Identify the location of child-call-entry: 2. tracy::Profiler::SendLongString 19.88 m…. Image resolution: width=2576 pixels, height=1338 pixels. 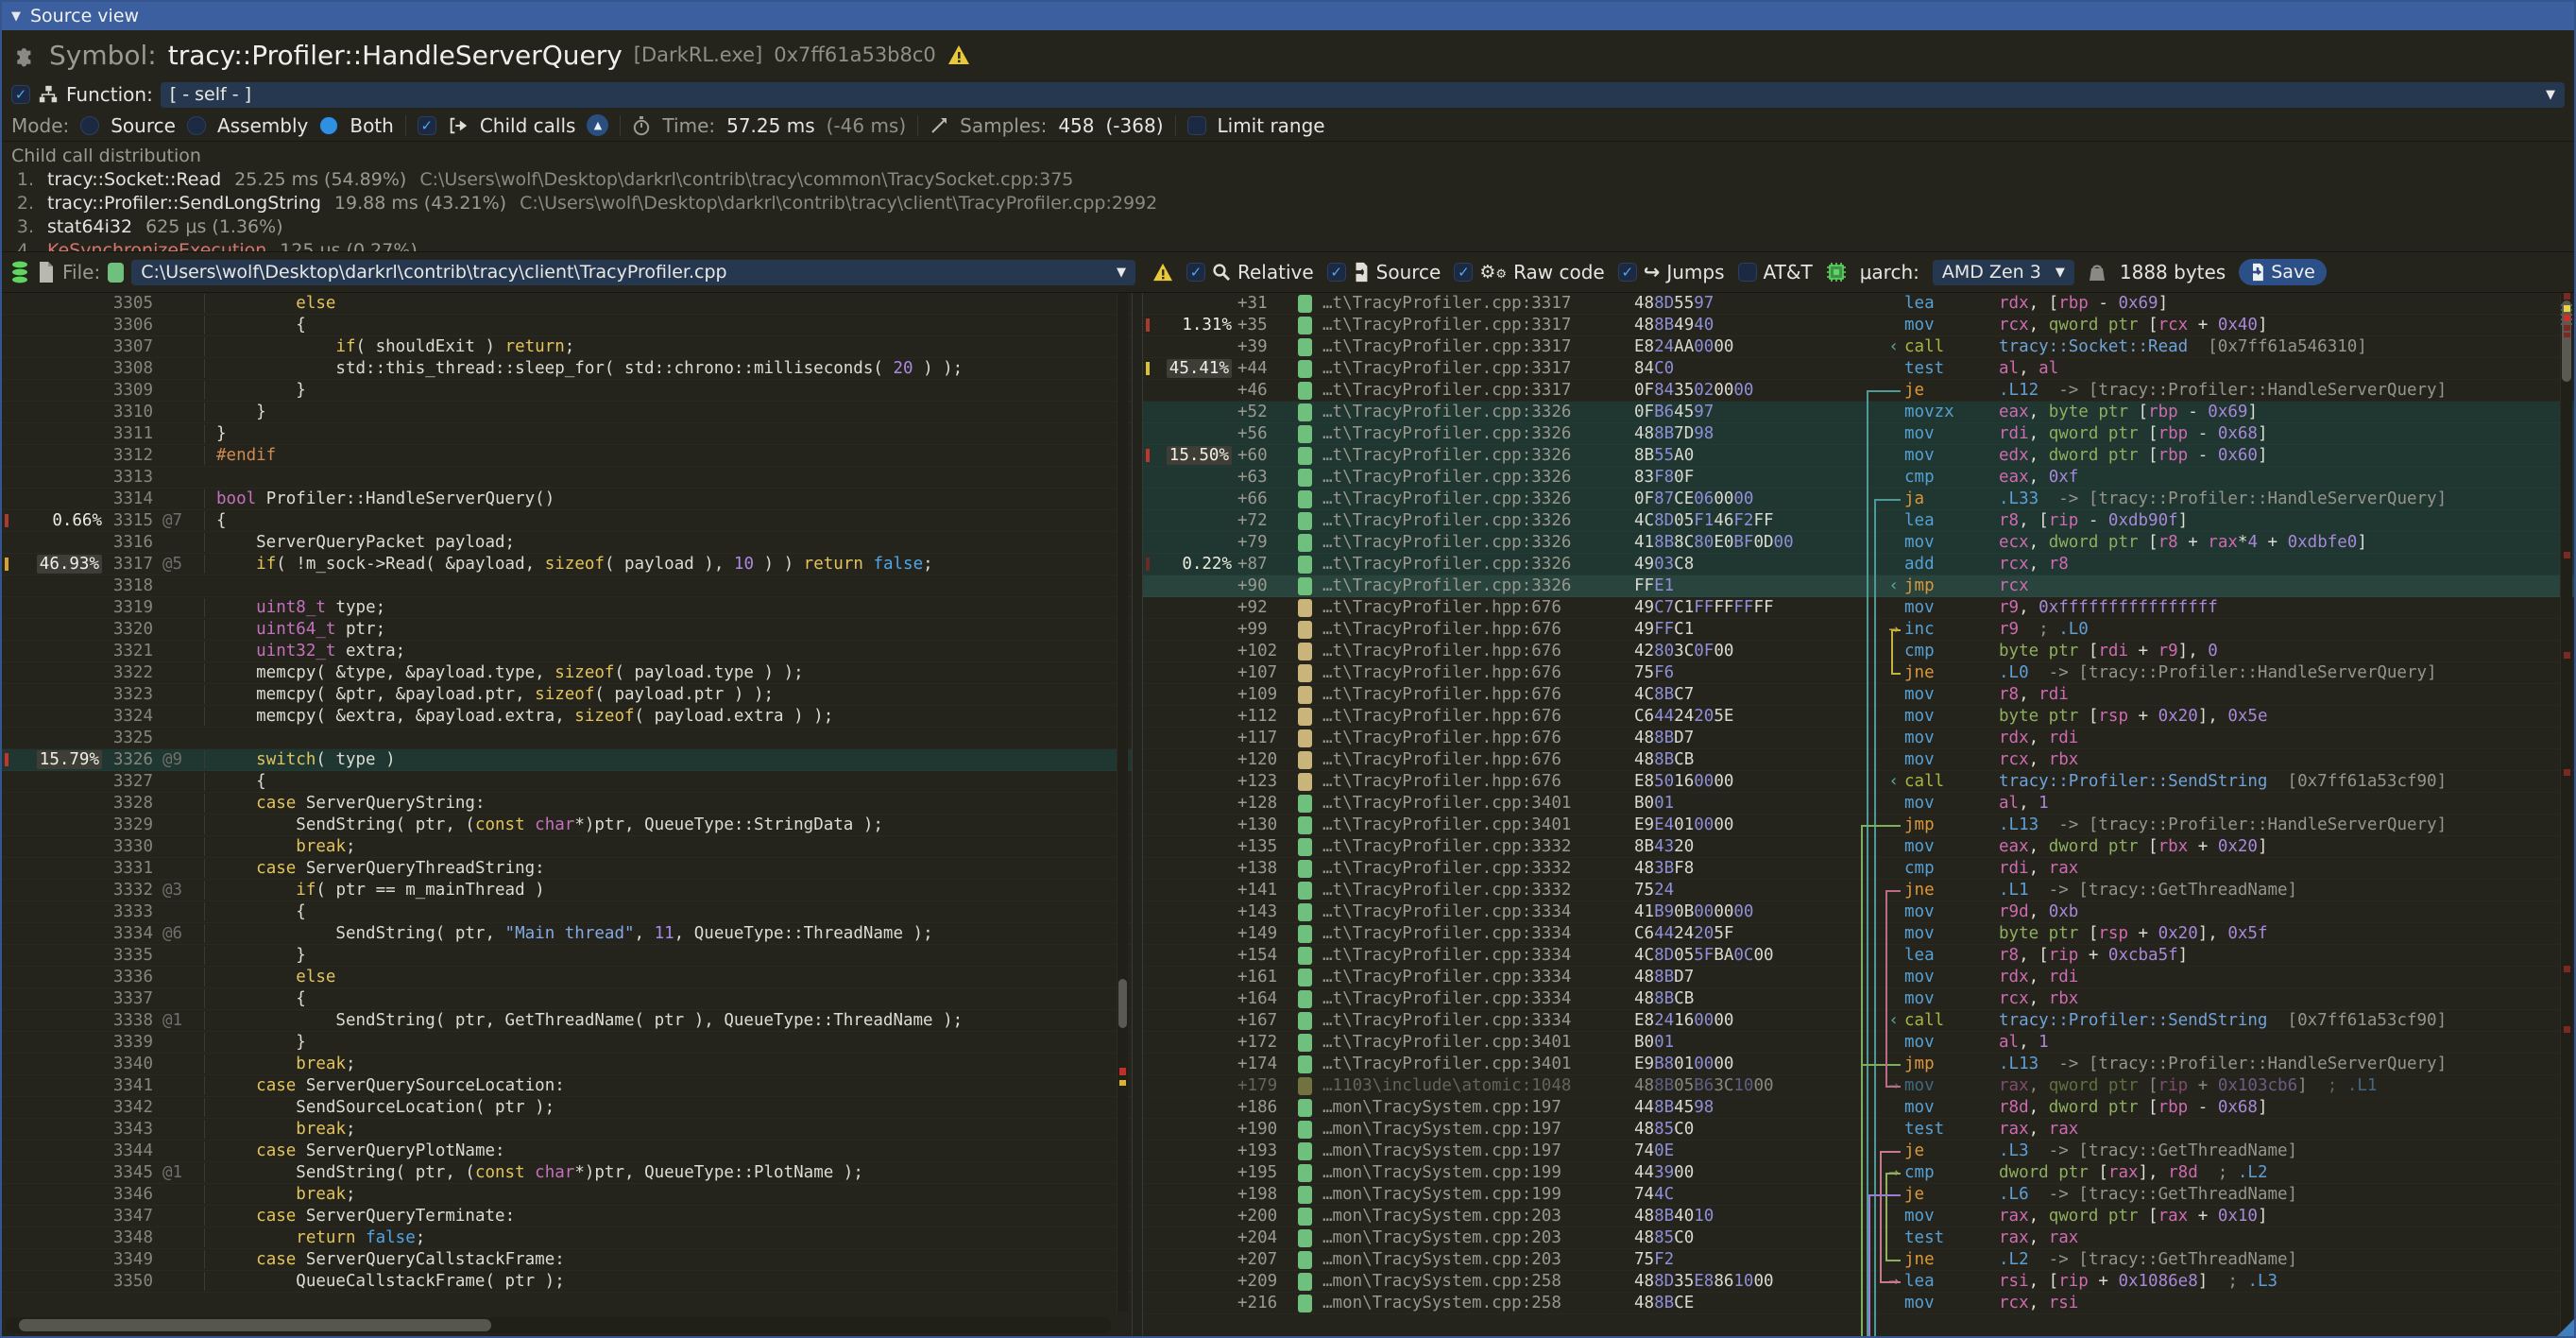
(587, 203).